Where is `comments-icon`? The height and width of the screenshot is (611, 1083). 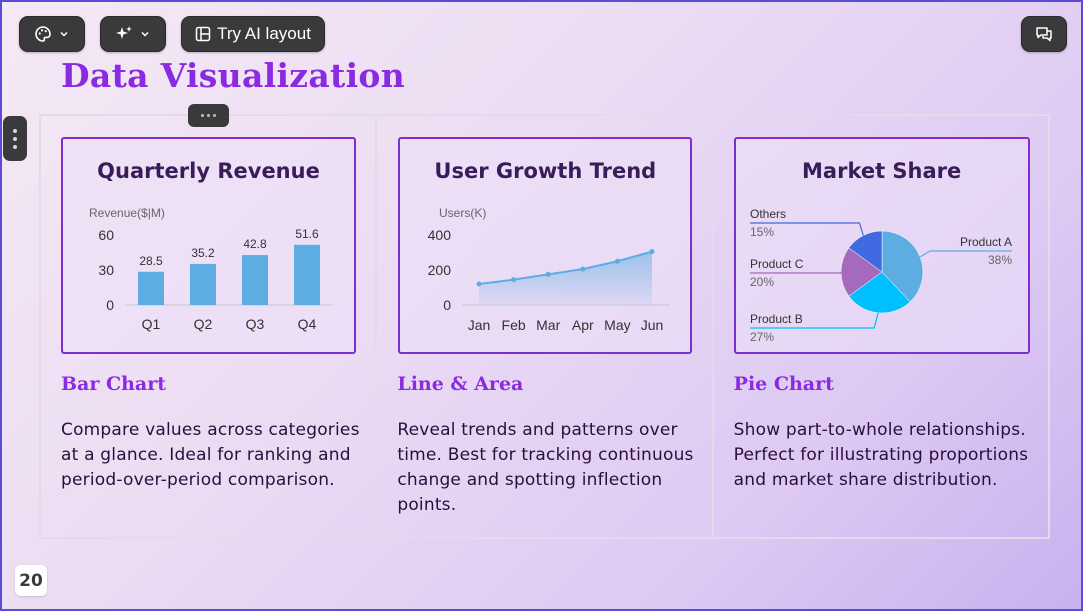 comments-icon is located at coordinates (1044, 34).